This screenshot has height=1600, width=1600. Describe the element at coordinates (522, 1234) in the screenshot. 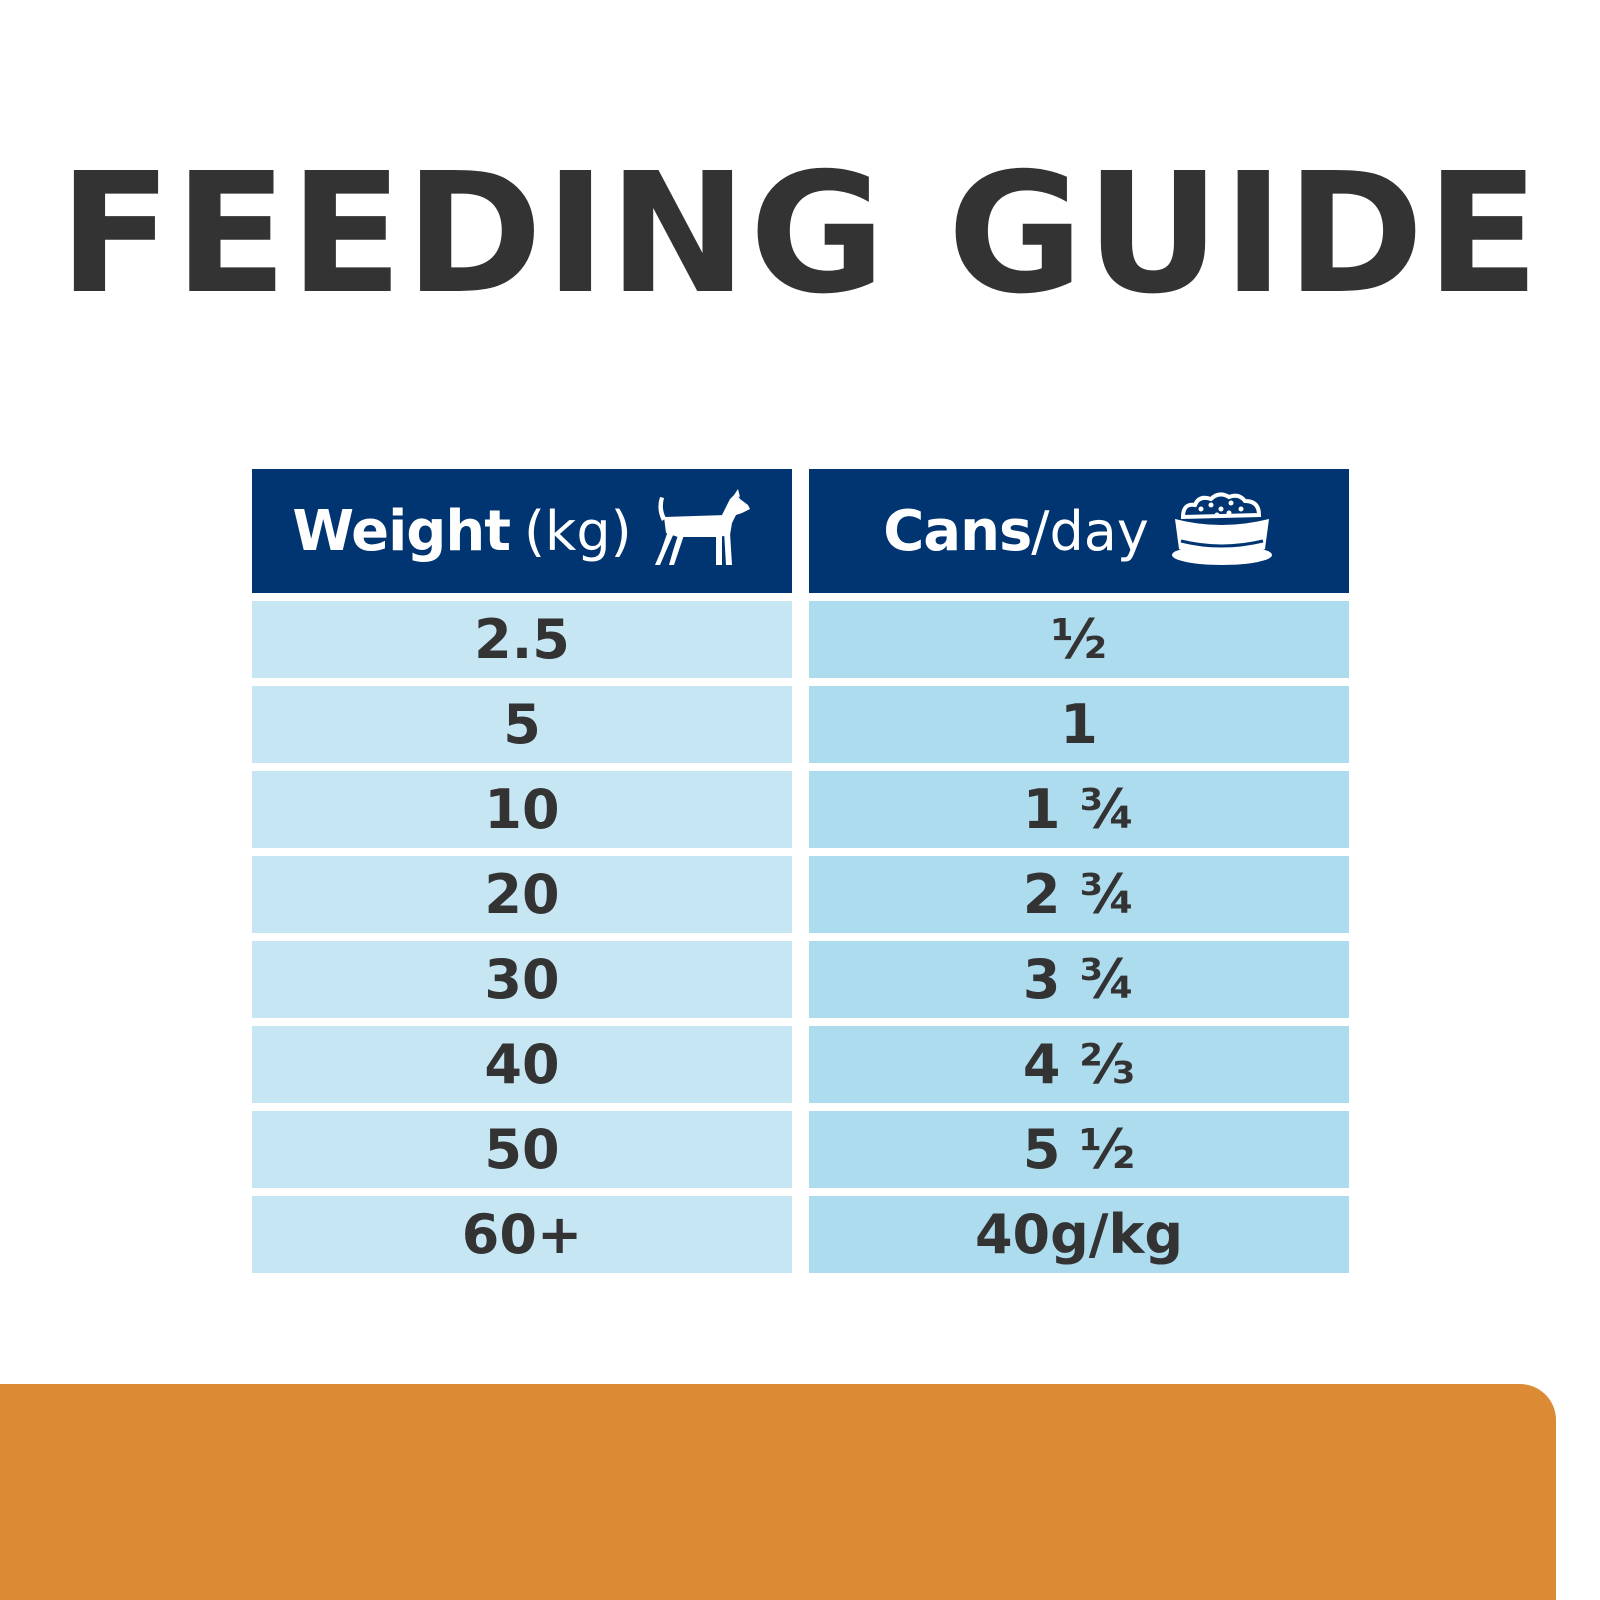

I see `weight-cell: 60+` at that location.